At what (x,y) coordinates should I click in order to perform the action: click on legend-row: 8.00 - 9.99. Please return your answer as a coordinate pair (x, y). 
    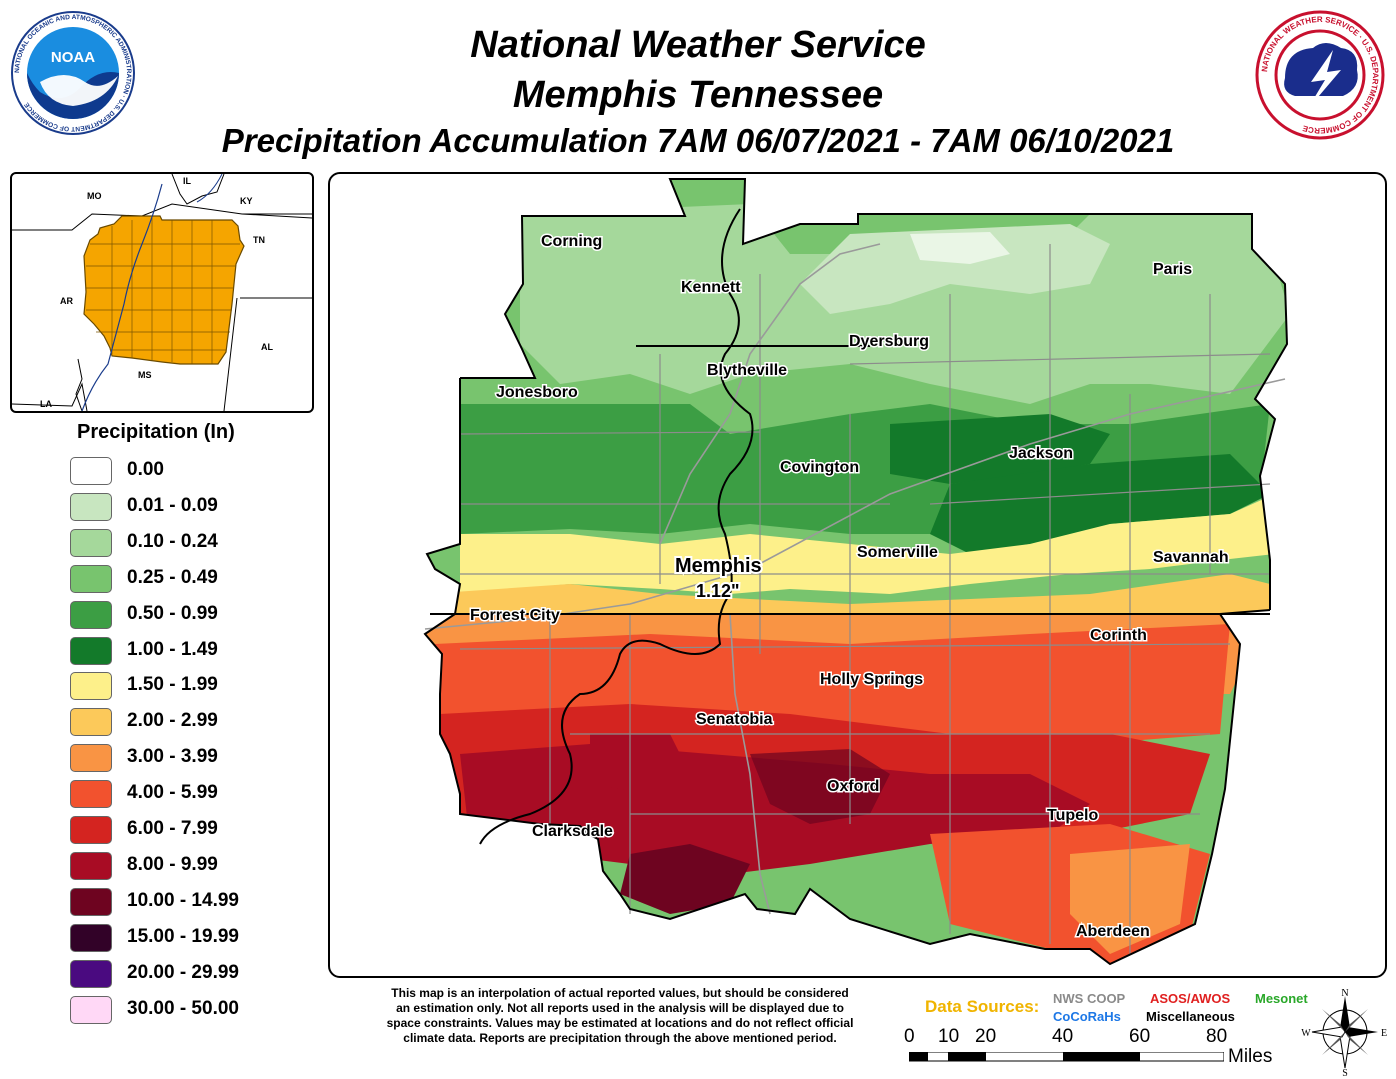
    Looking at the image, I should click on (190, 866).